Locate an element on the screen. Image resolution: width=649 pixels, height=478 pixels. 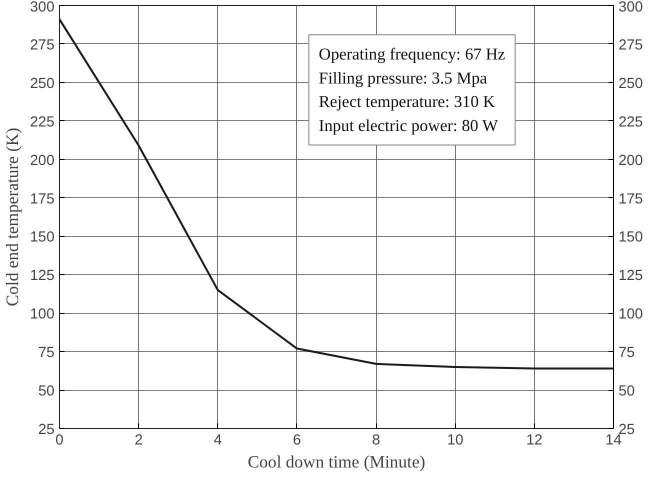
annotation: Filling pressure: 3.5 Mpa is located at coordinates (403, 78).